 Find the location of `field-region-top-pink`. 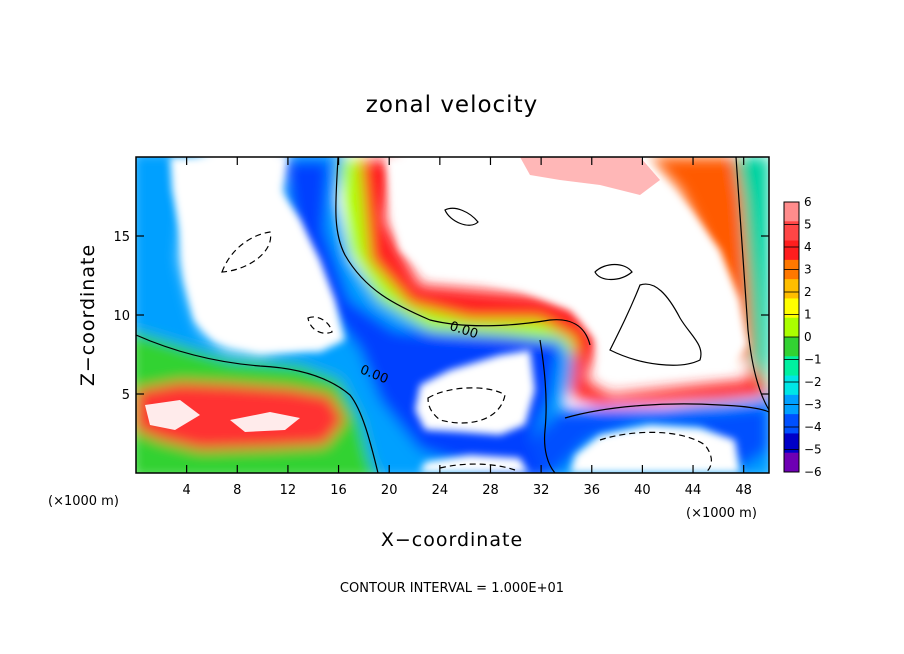

field-region-top-pink is located at coordinates (590, 176).